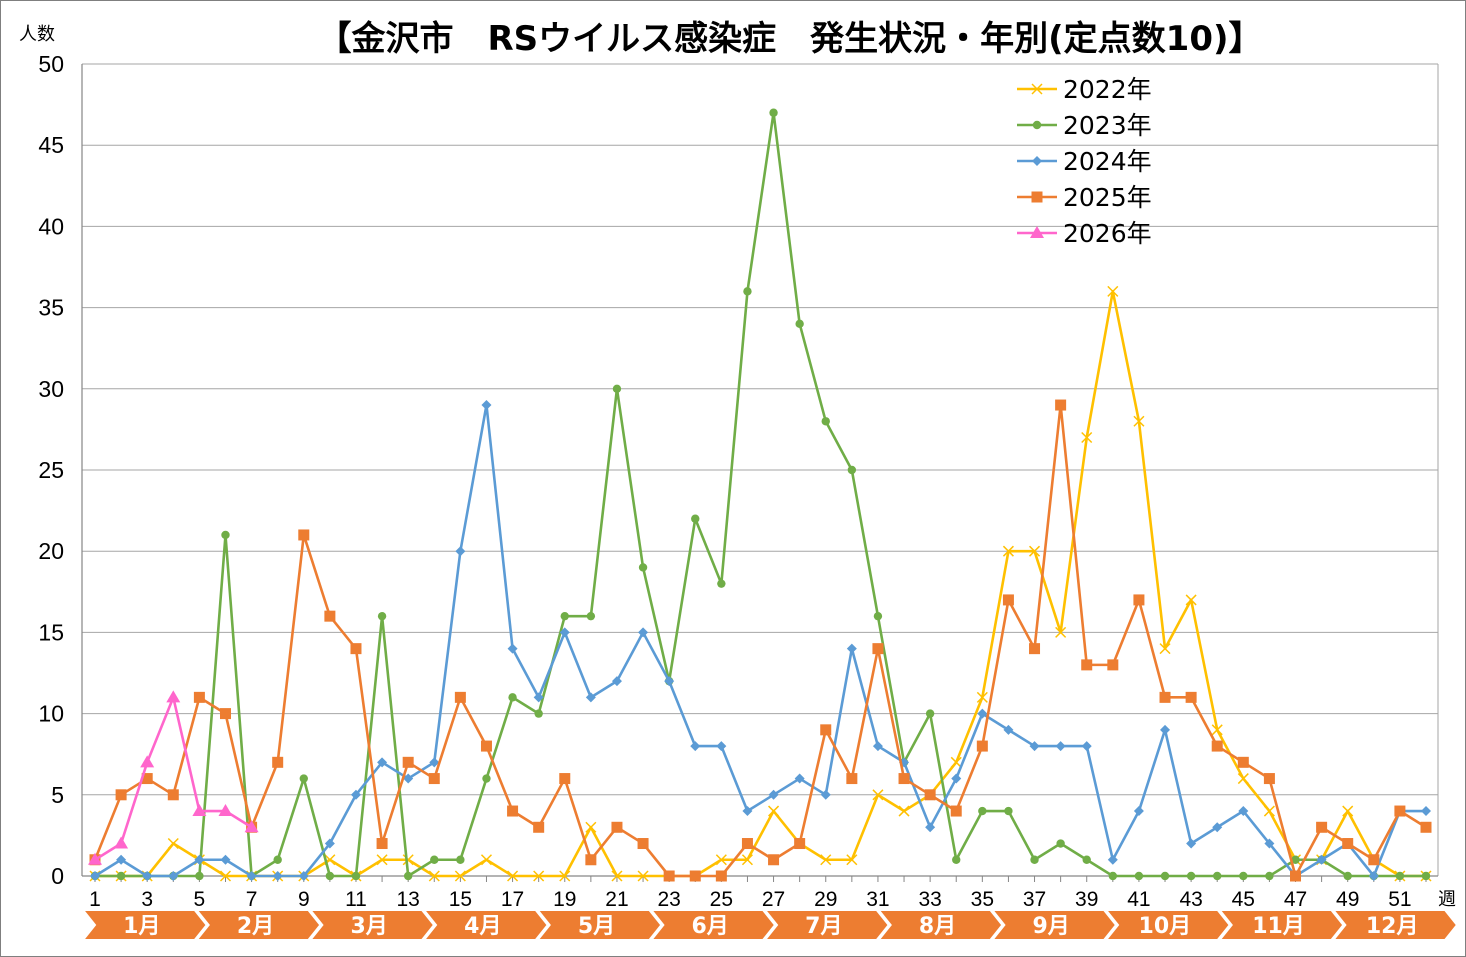 The width and height of the screenshot is (1466, 957). I want to click on legend-item: 2022年, so click(1084, 89).